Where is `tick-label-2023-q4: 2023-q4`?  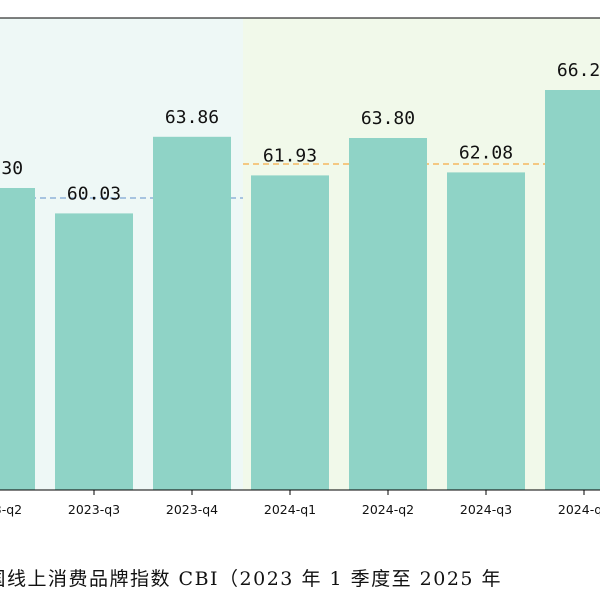 tick-label-2023-q4: 2023-q4 is located at coordinates (192, 509).